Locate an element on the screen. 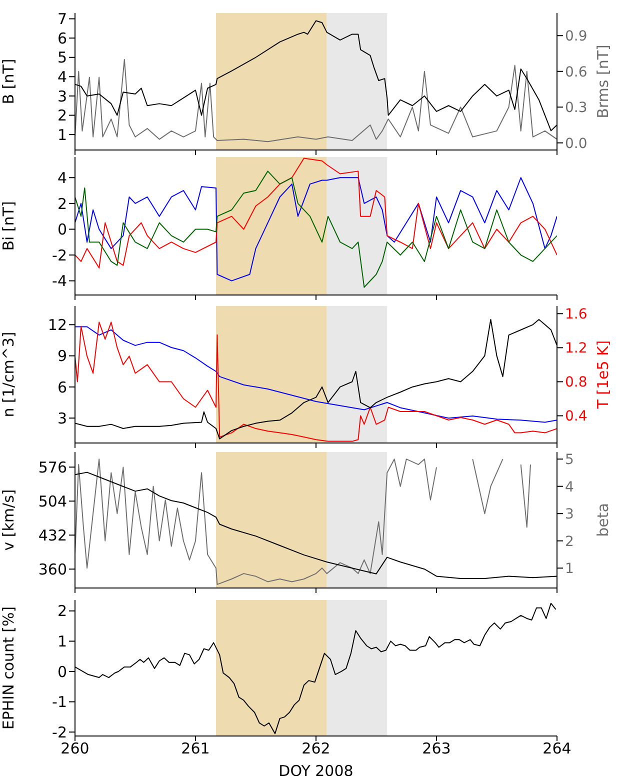 This screenshot has width=620, height=780. y-tick-label: -1 is located at coordinates (59, 702).